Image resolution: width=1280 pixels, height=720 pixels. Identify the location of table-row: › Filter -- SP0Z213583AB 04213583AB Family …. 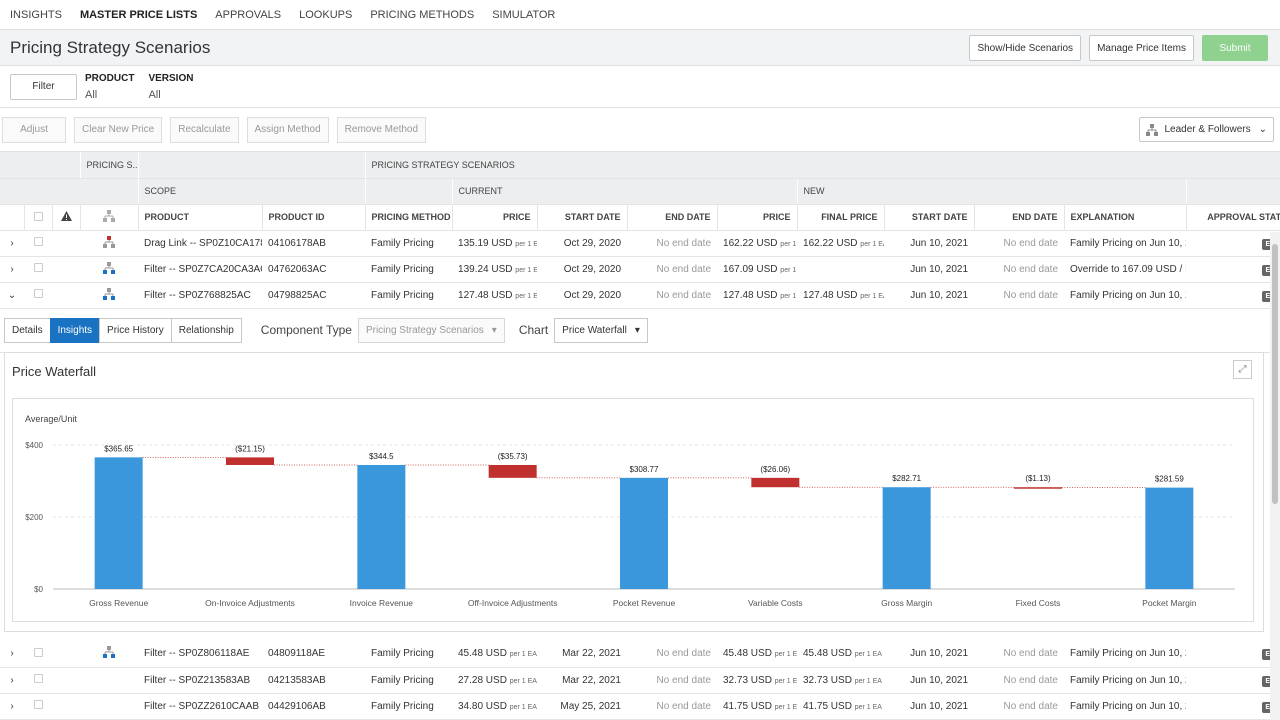
(640, 680).